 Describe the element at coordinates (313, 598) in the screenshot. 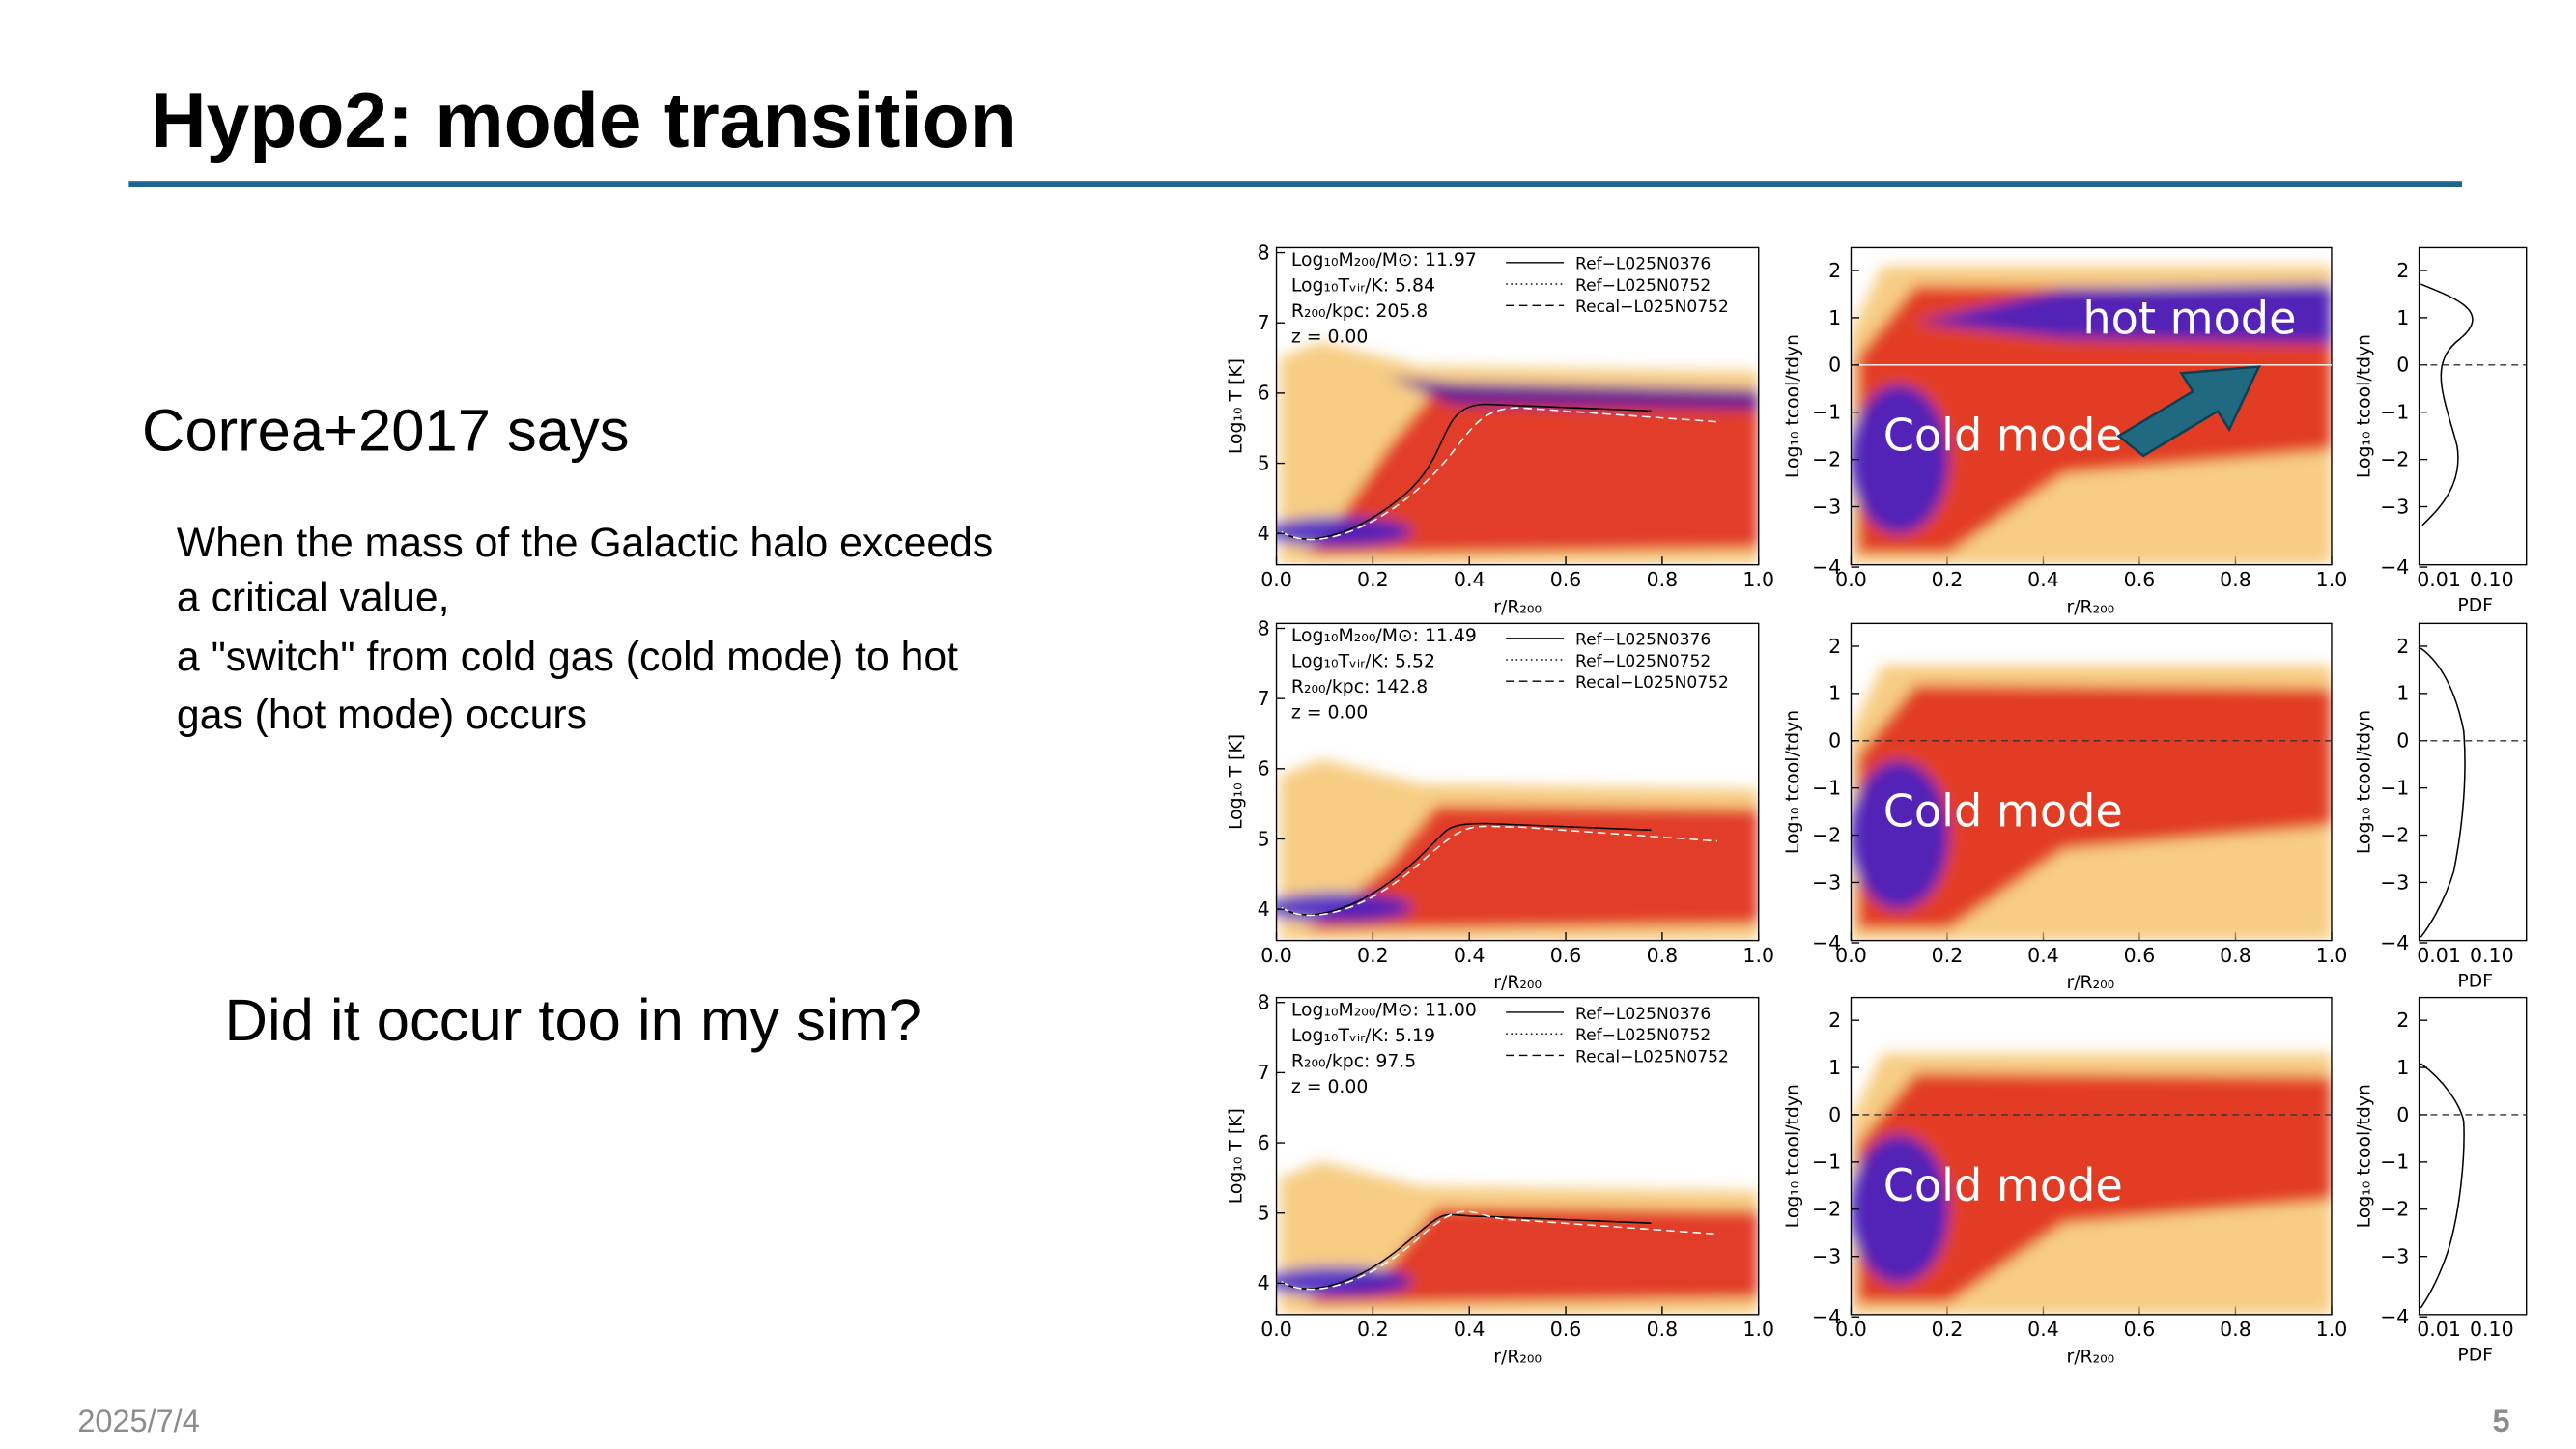

I see `paragraph-line: a critical value,` at that location.